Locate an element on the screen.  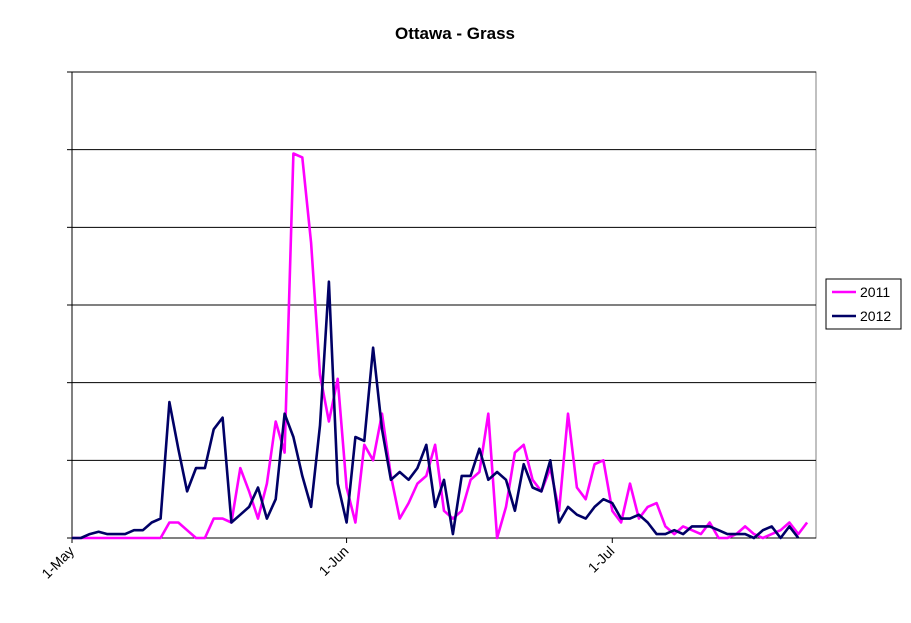
x-tick-label: 1-Jul is located at coordinates (601, 559).